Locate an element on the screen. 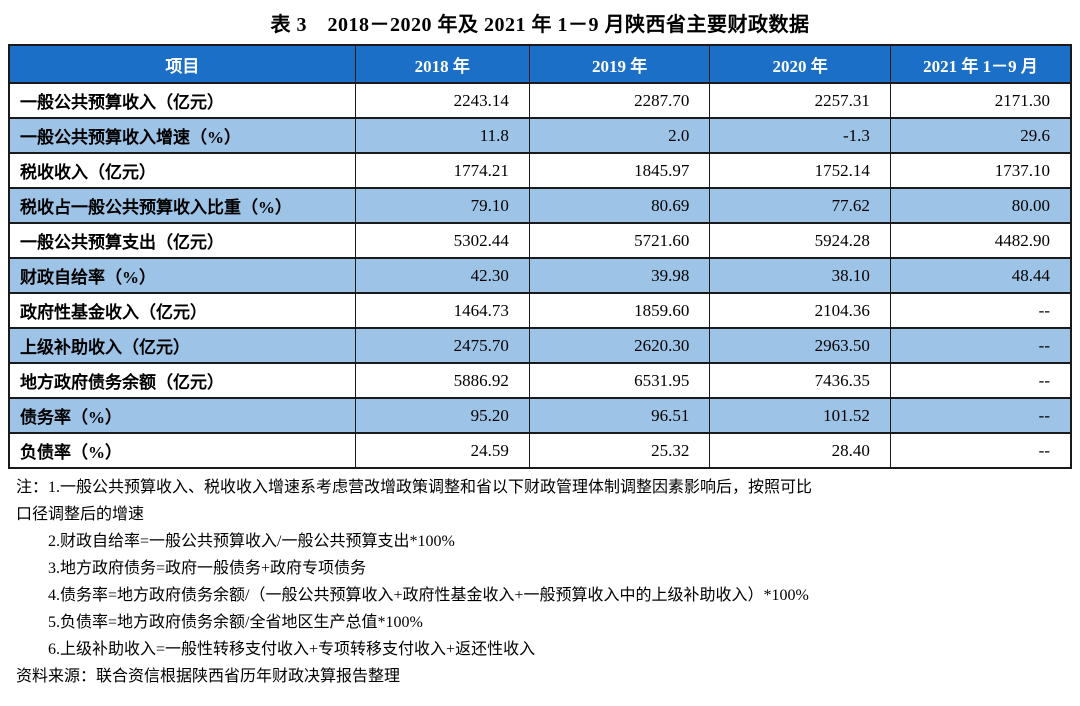 The width and height of the screenshot is (1080, 706). table-row: 上级补助收入（亿元） 2475.70 2620.30 2963.50 -- is located at coordinates (540, 345).